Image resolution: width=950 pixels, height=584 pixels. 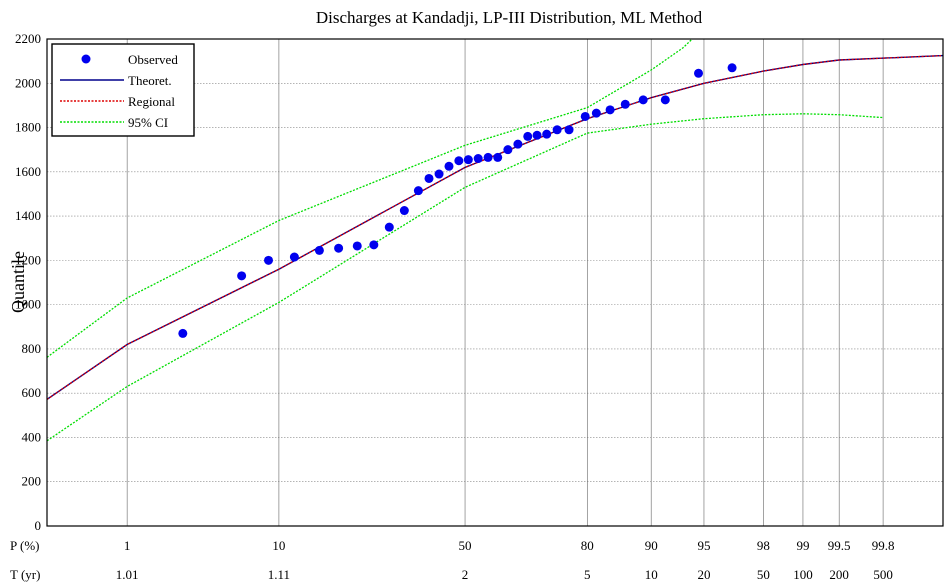 What do you see at coordinates (28, 304) in the screenshot?
I see `y-tick-label: 1000` at bounding box center [28, 304].